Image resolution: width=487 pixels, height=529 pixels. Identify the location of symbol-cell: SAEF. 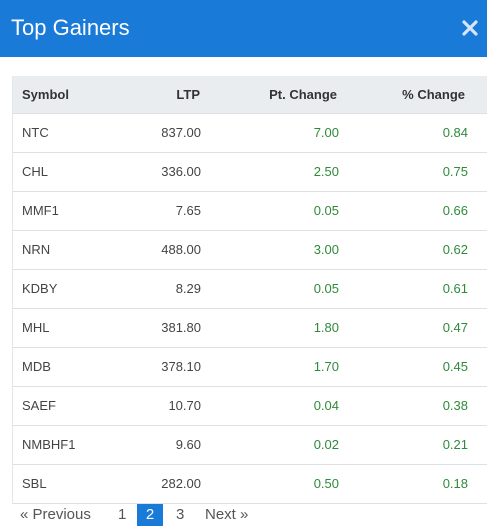
(39, 405).